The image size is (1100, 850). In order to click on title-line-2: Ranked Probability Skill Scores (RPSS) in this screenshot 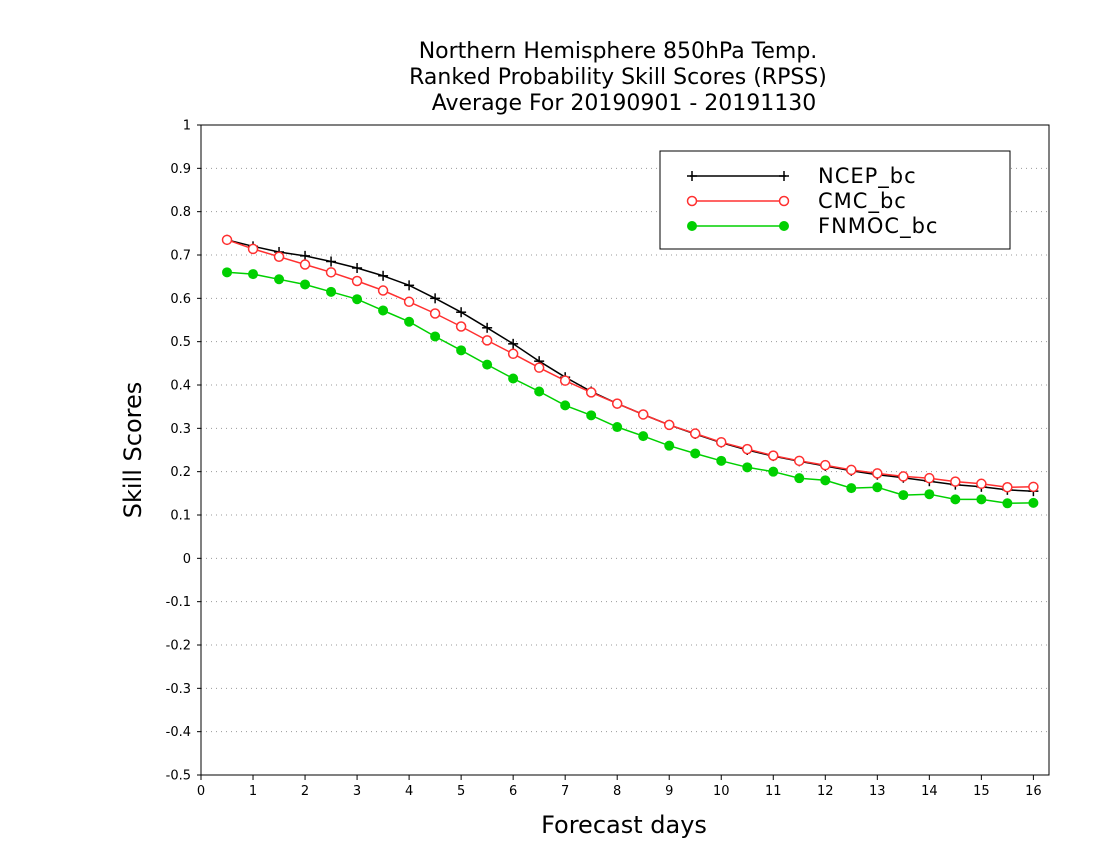, I will do `click(618, 77)`.